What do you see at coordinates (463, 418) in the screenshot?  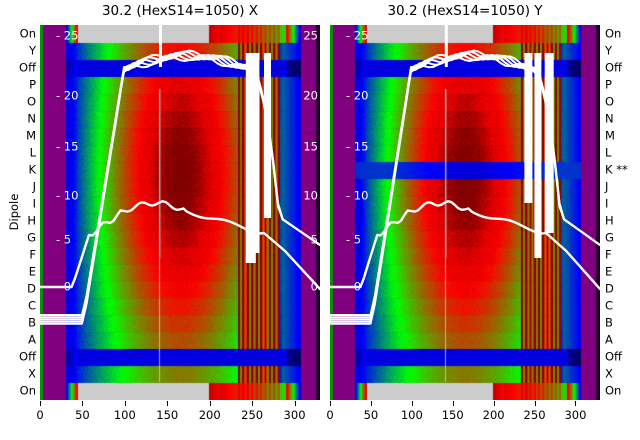 I see `x-axis-right: 0 50 100 150 200 250 300` at bounding box center [463, 418].